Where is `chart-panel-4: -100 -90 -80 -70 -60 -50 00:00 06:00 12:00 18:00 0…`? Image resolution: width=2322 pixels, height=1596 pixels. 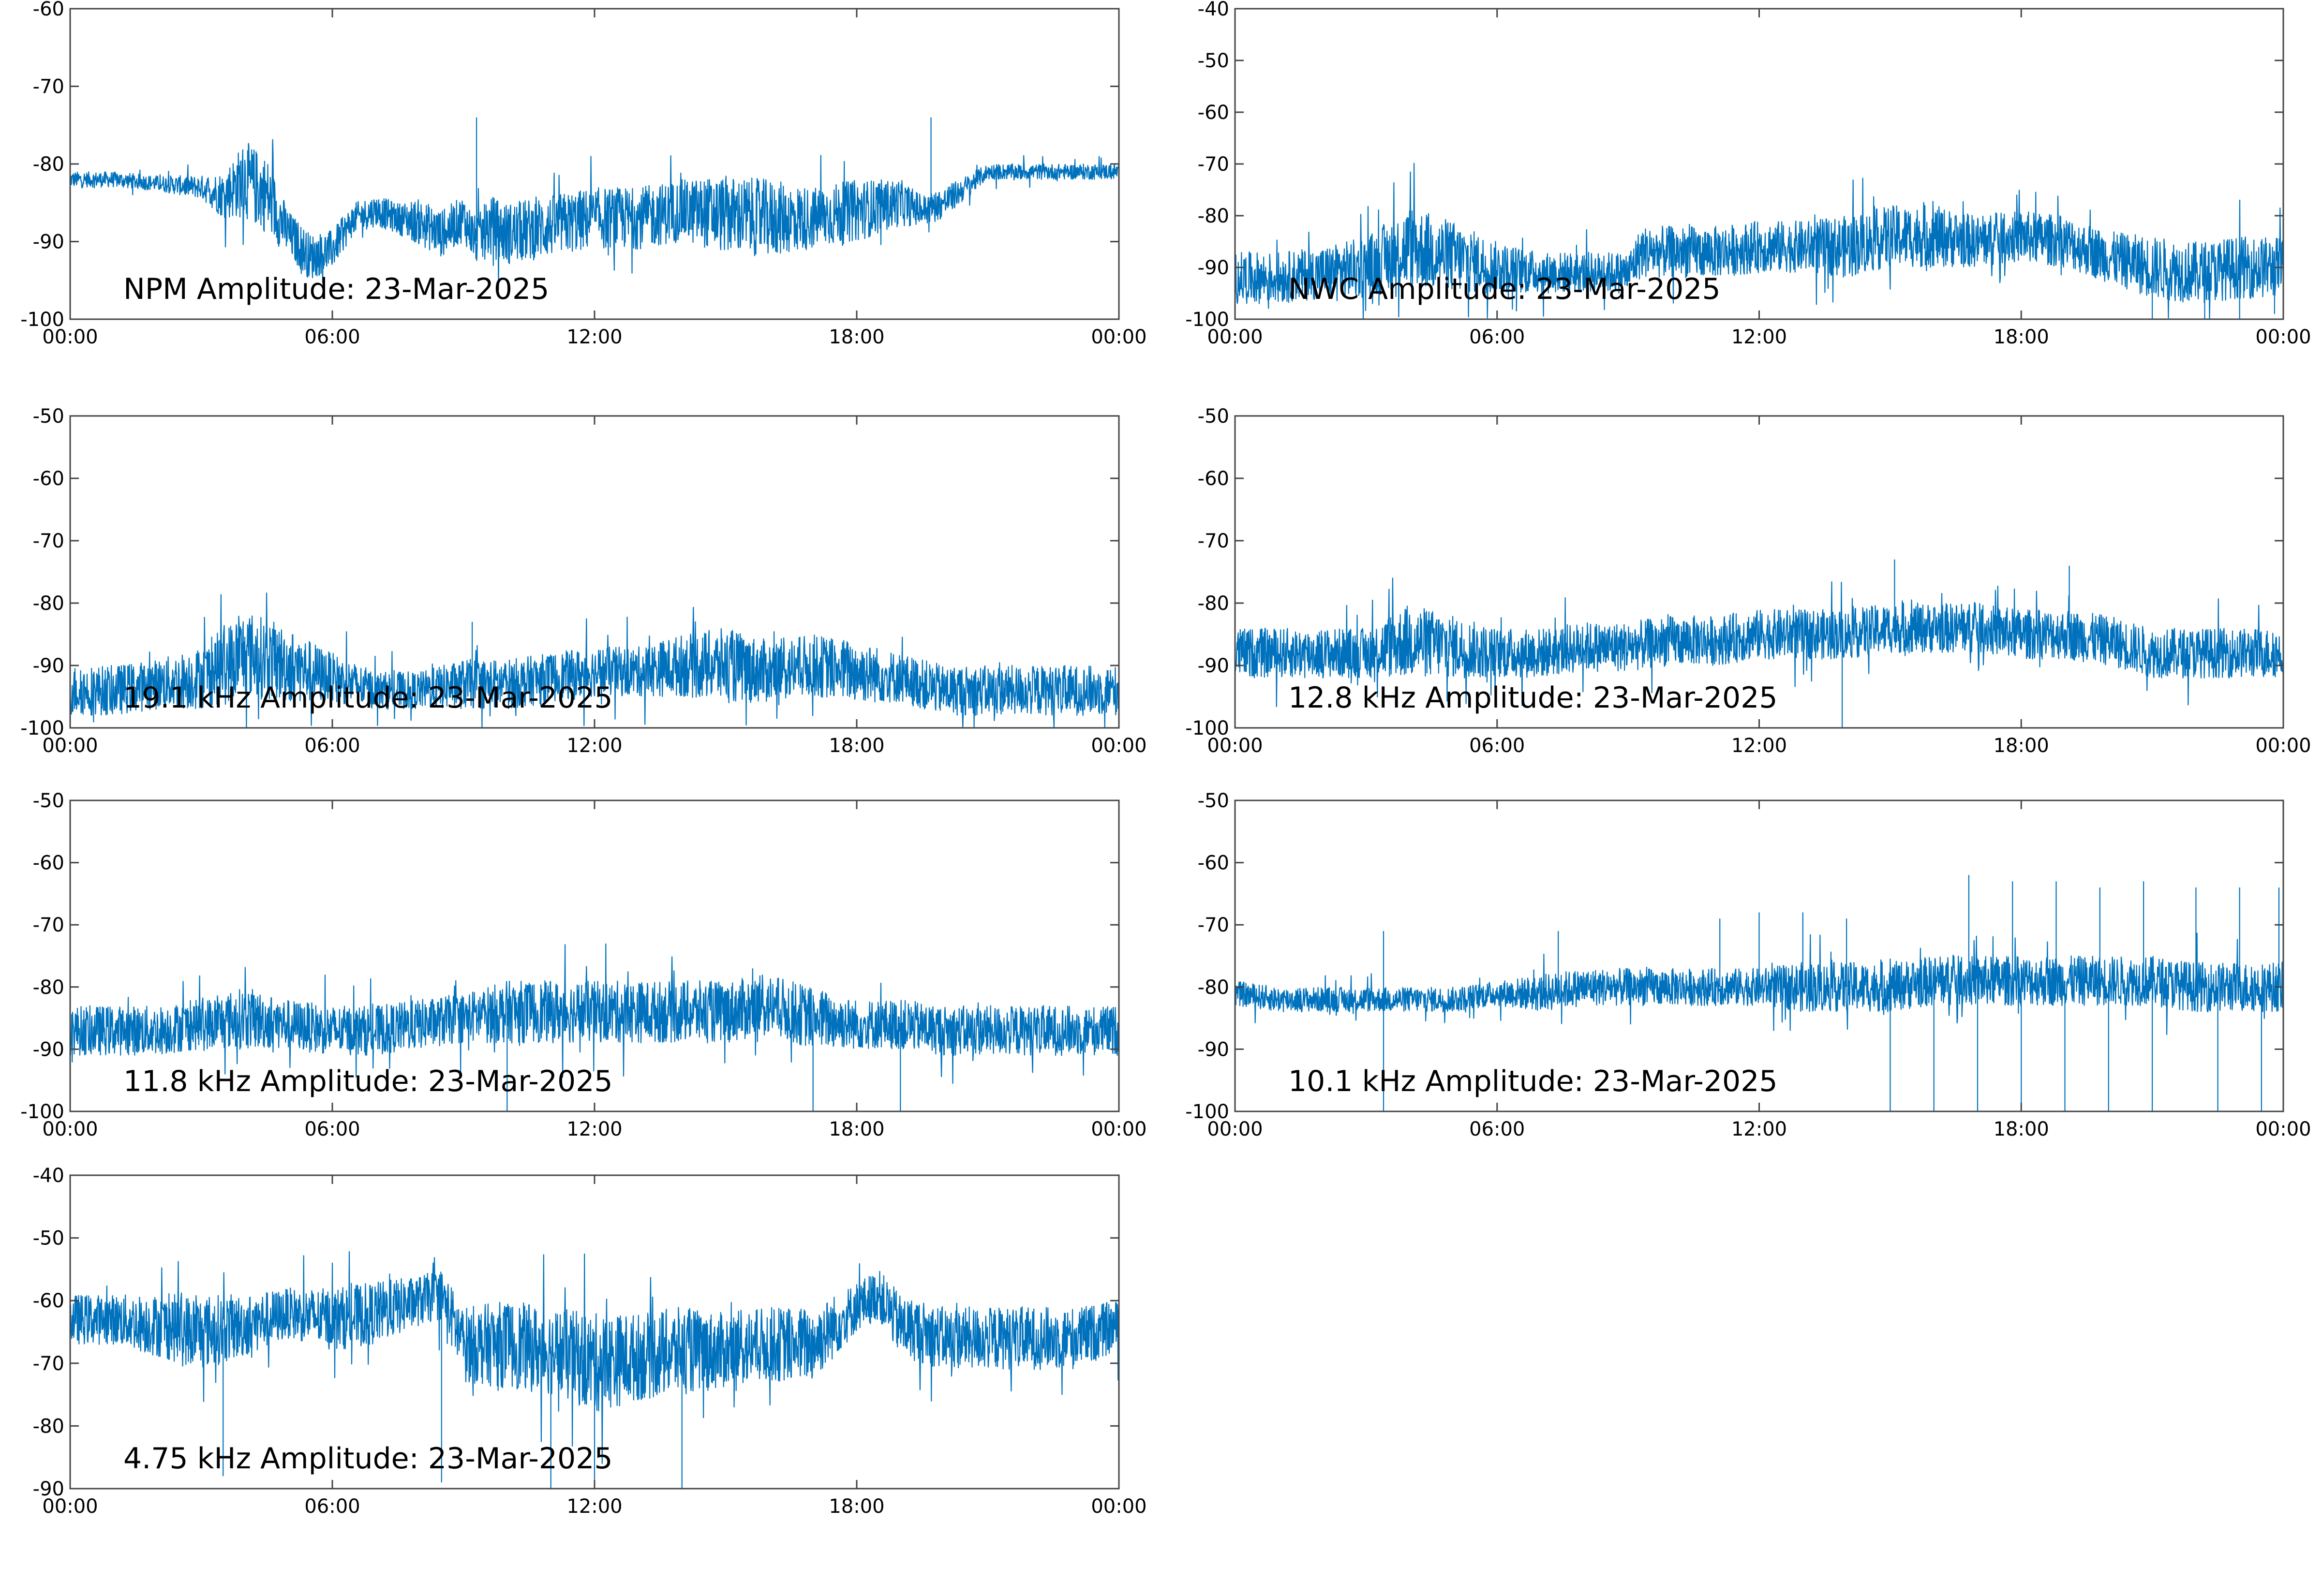
chart-panel-4: -100 -90 -80 -70 -60 -50 00:00 06:00 12:00 18:00 0… is located at coordinates (1748, 581).